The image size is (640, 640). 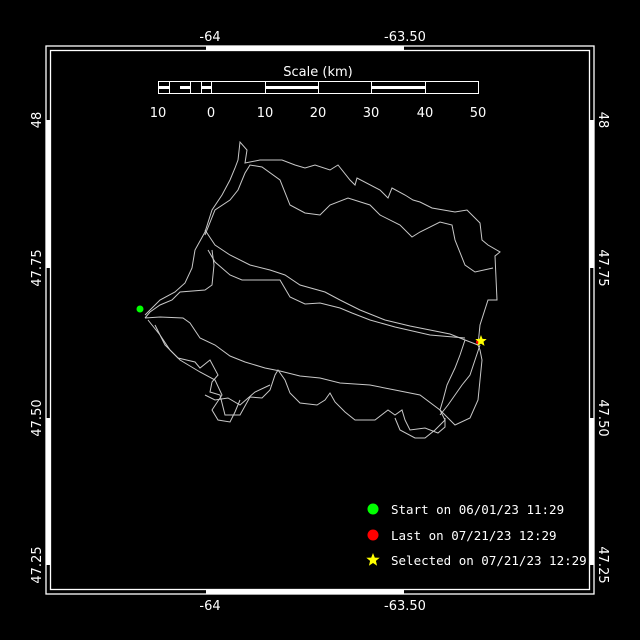 I want to click on legend-last-label: Last on 07/21/23 12:29, so click(x=474, y=535).